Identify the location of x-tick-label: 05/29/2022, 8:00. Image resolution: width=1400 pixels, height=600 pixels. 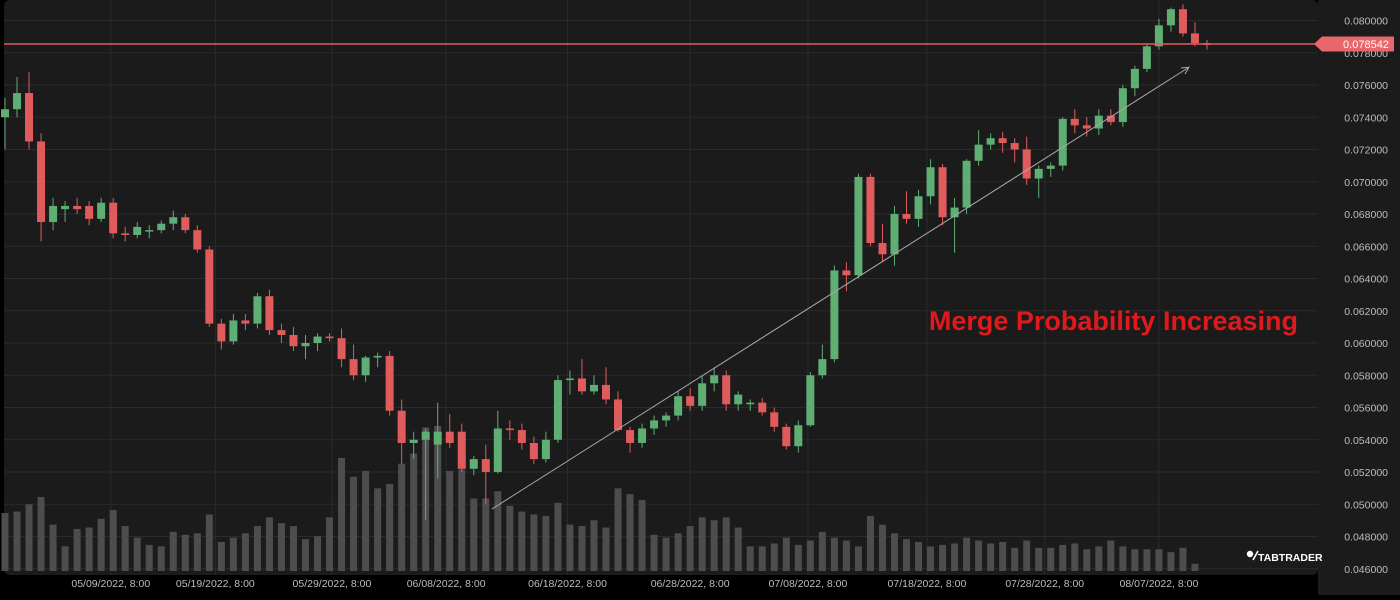
(332, 584).